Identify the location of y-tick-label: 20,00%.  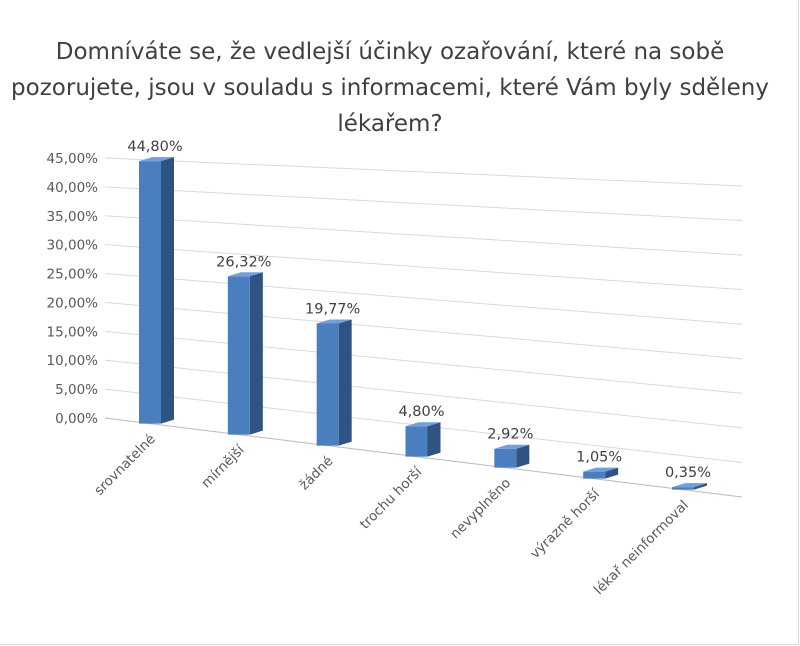
(73, 303).